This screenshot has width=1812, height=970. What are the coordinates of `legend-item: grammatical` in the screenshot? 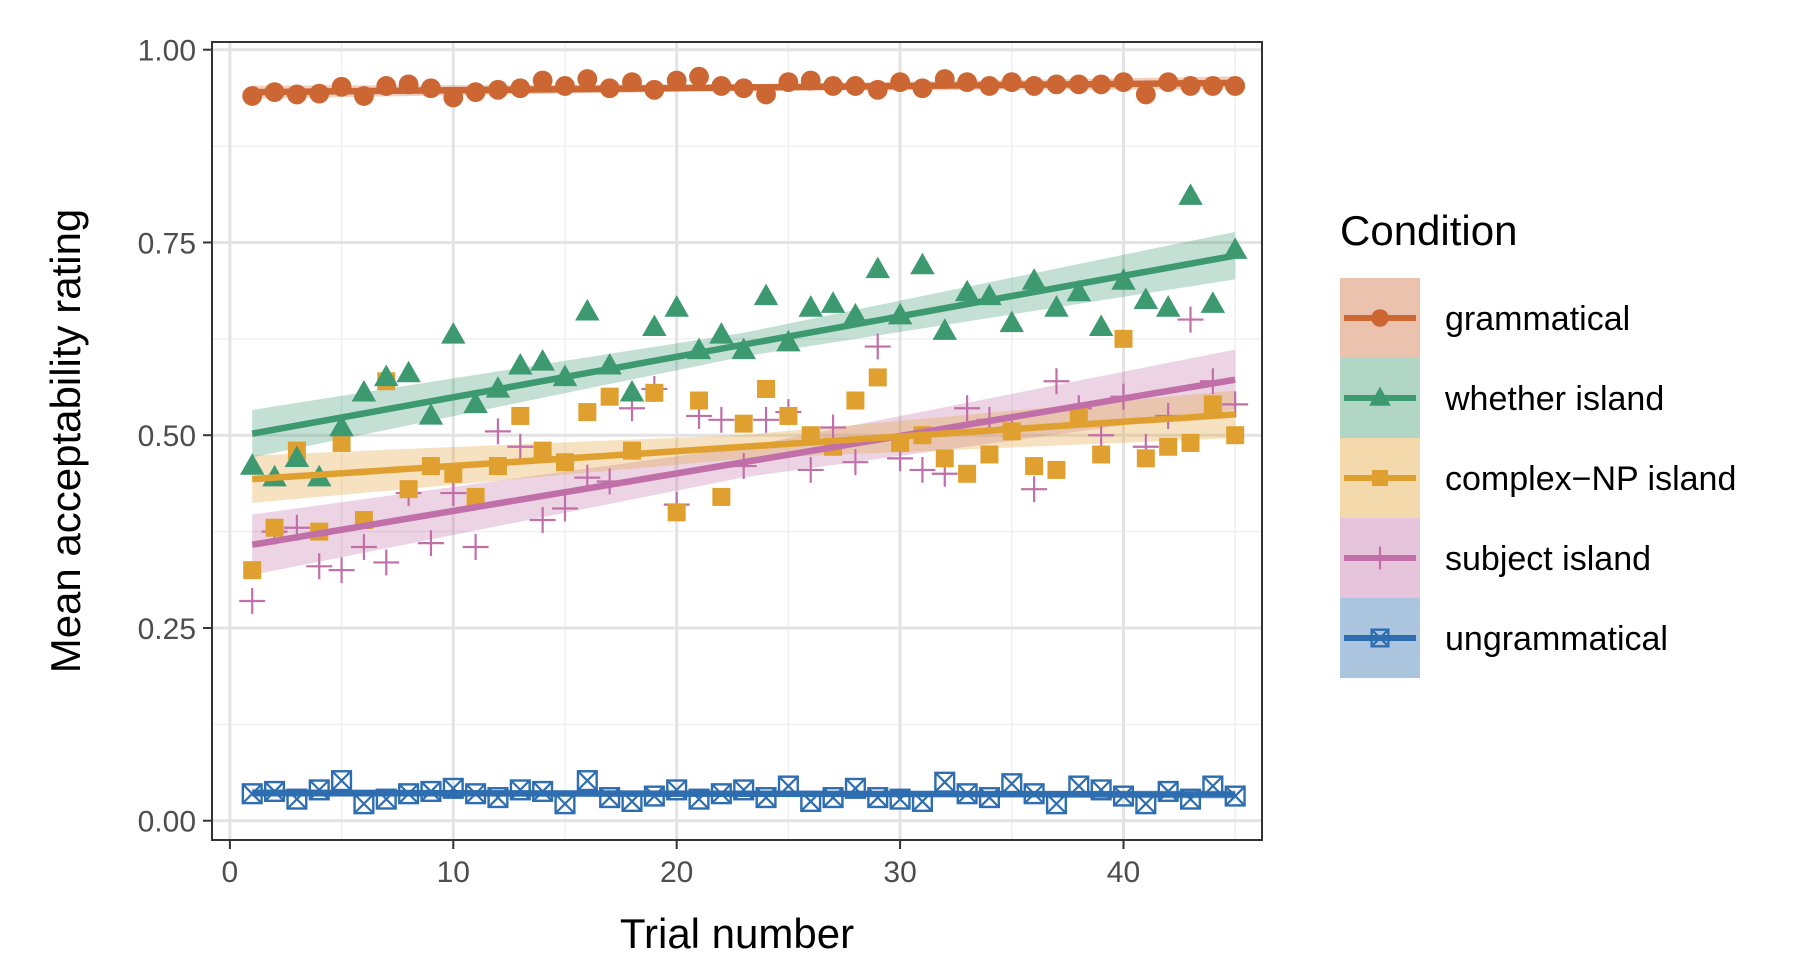 It's located at (1485, 318).